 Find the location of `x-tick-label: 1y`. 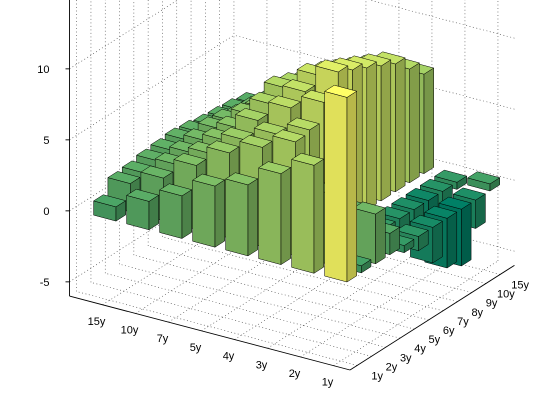

x-tick-label: 1y is located at coordinates (328, 383).